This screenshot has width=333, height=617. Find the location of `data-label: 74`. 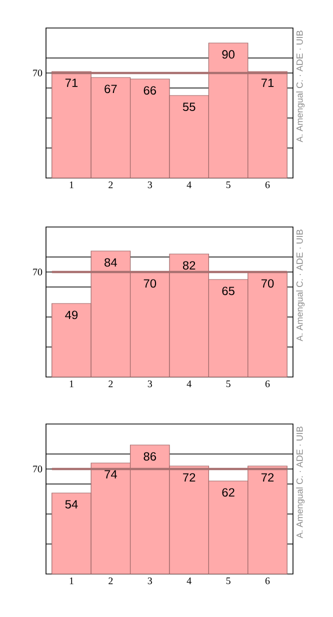

data-label: 74 is located at coordinates (110, 474).